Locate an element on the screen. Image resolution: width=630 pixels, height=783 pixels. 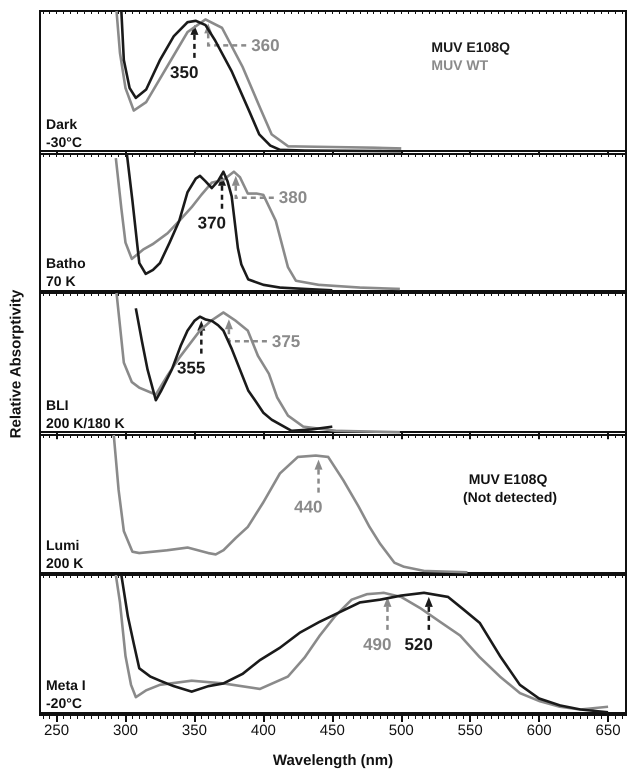
x-tick-label: 650 is located at coordinates (608, 730).